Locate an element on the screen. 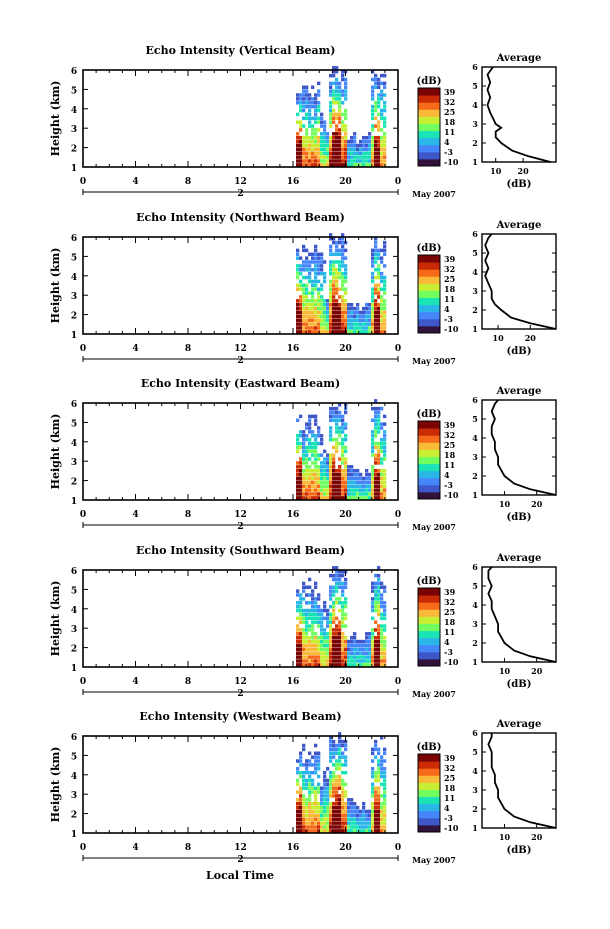 This screenshot has height=929, width=610. avg-y-tick-label: 4 is located at coordinates (475, 272).